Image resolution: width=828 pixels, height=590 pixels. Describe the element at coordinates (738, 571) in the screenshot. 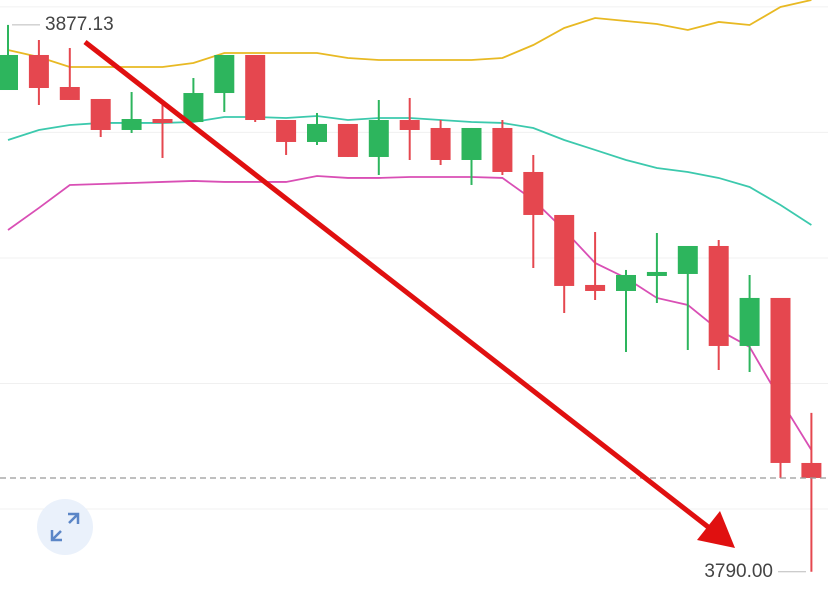

I see `min-label: 3790.00` at that location.